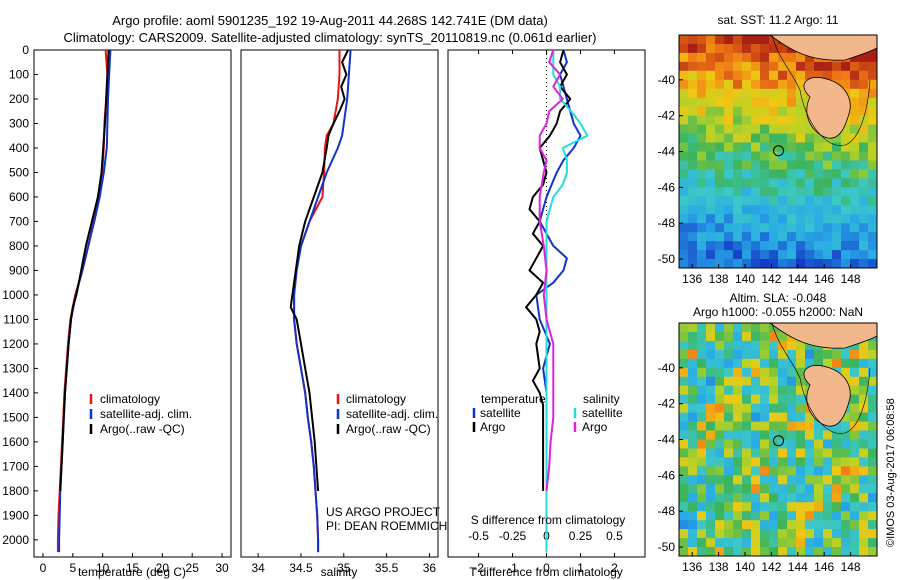 The height and width of the screenshot is (580, 900). What do you see at coordinates (344, 568) in the screenshot?
I see `salinity-tick-label: 35` at bounding box center [344, 568].